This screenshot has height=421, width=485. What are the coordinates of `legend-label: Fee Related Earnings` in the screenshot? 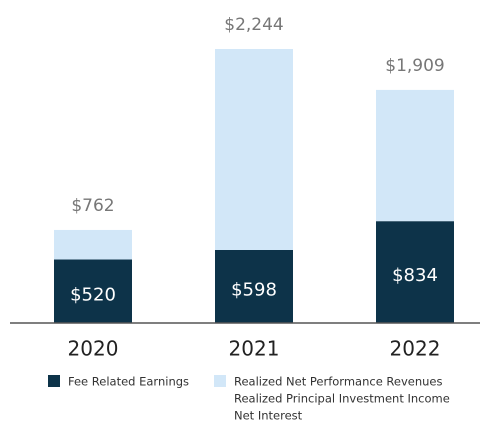 It's located at (128, 382).